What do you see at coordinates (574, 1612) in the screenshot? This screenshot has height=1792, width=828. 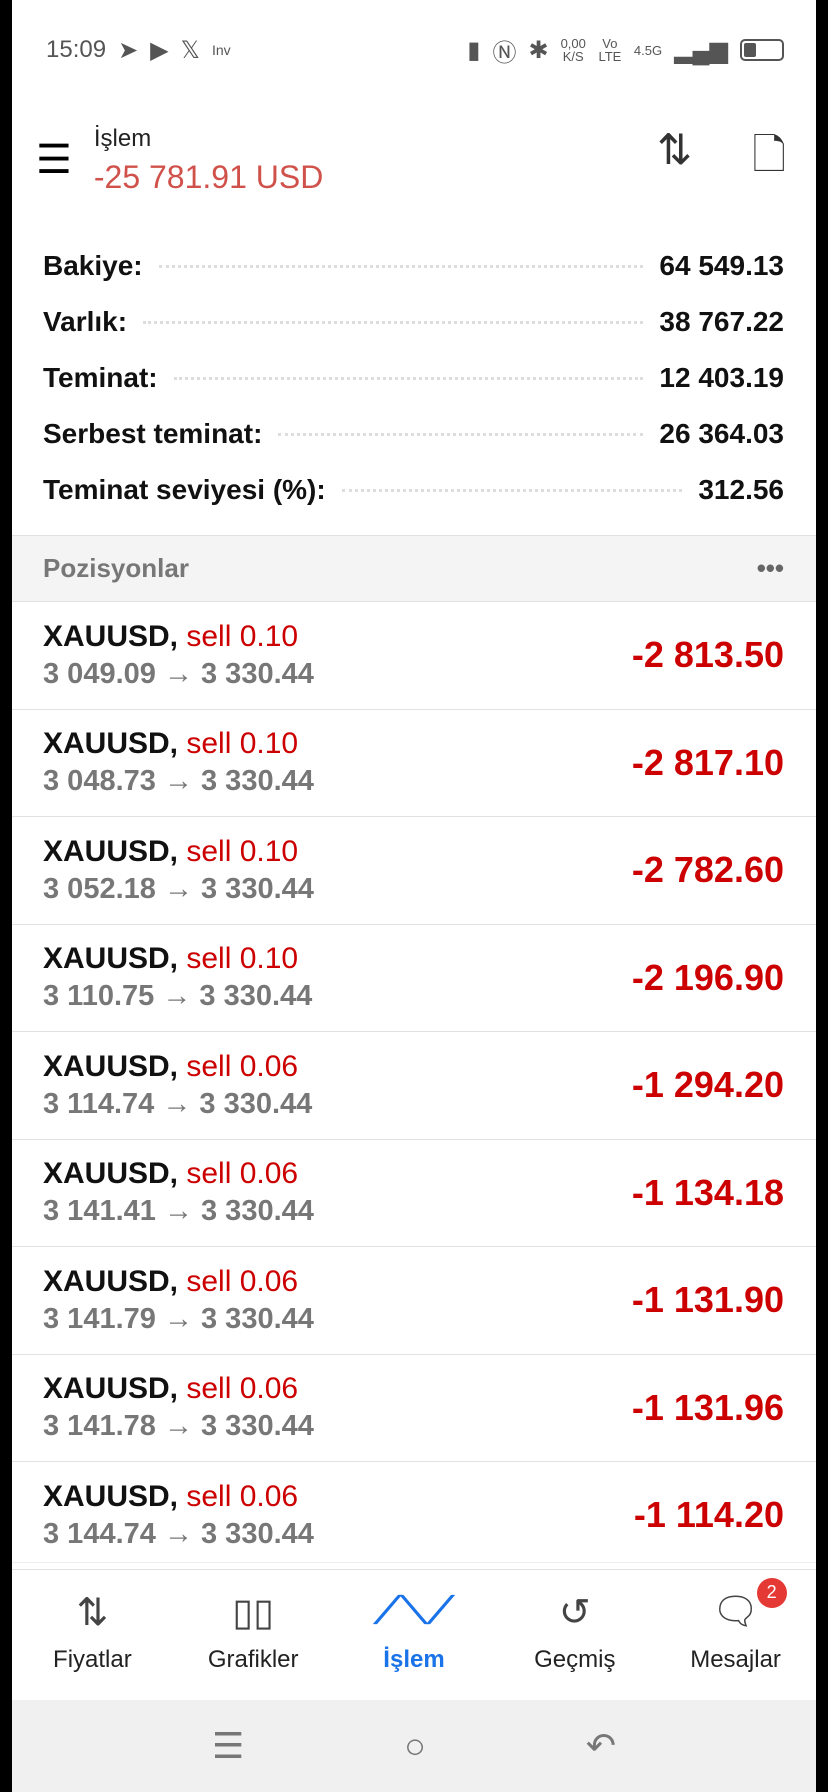 I see `history-icon: ↺` at bounding box center [574, 1612].